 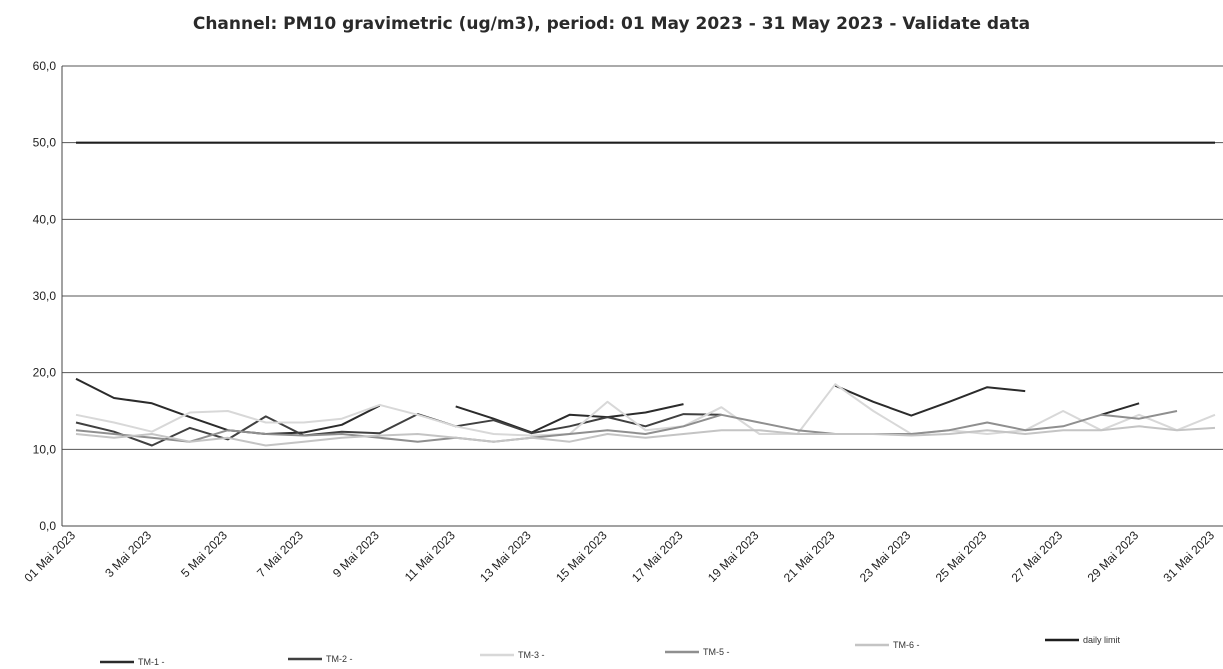 What do you see at coordinates (697, 652) in the screenshot?
I see `legend-item: TM-5 -` at bounding box center [697, 652].